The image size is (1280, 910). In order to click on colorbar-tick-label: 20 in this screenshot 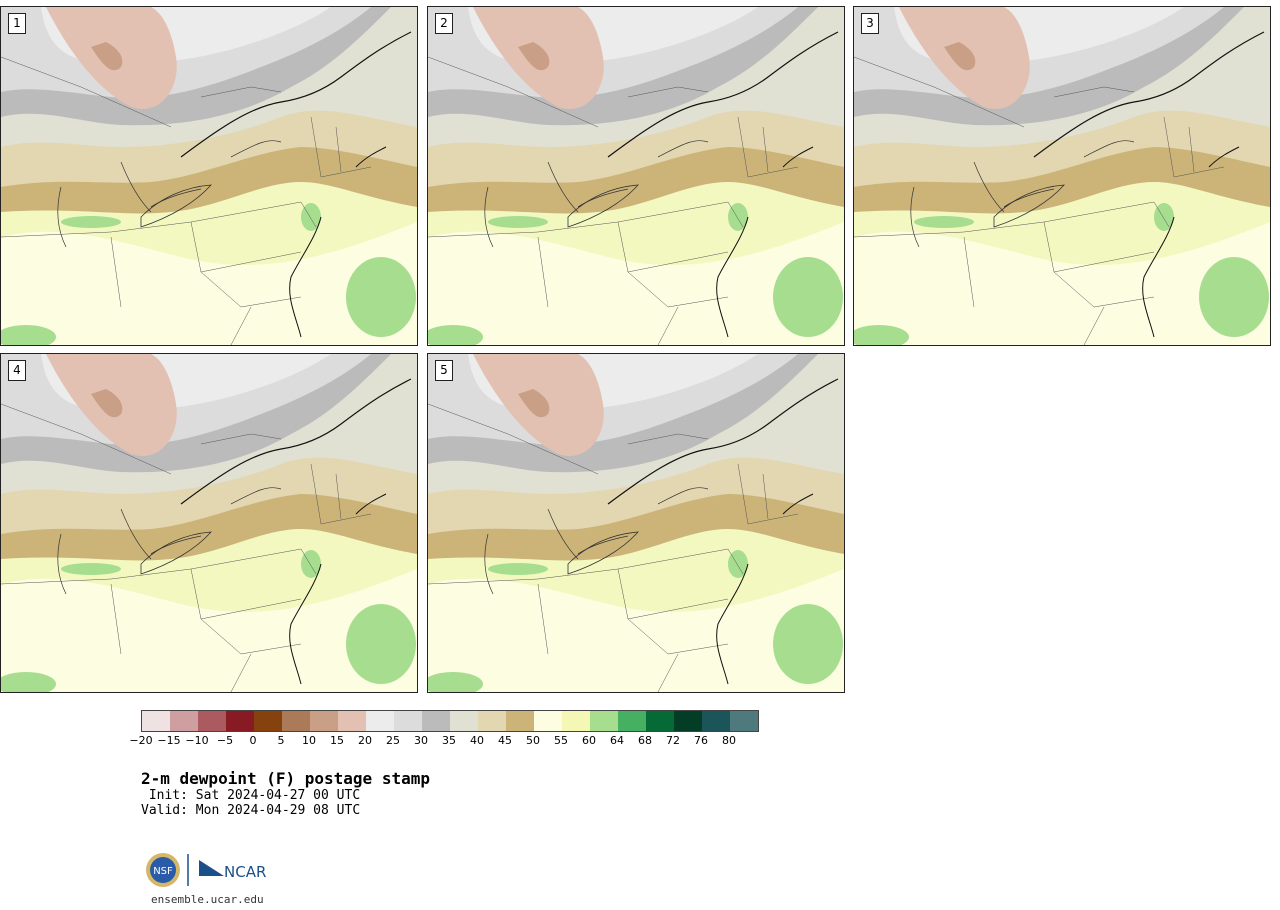, I will do `click(365, 740)`.